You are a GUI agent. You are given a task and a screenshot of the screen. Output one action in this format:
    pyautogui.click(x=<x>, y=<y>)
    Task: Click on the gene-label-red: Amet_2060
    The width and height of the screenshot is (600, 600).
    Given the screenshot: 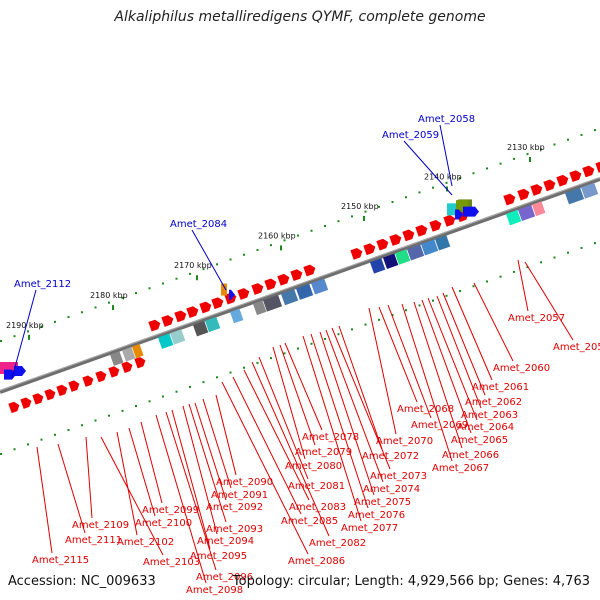 What is the action you would take?
    pyautogui.click(x=521, y=368)
    